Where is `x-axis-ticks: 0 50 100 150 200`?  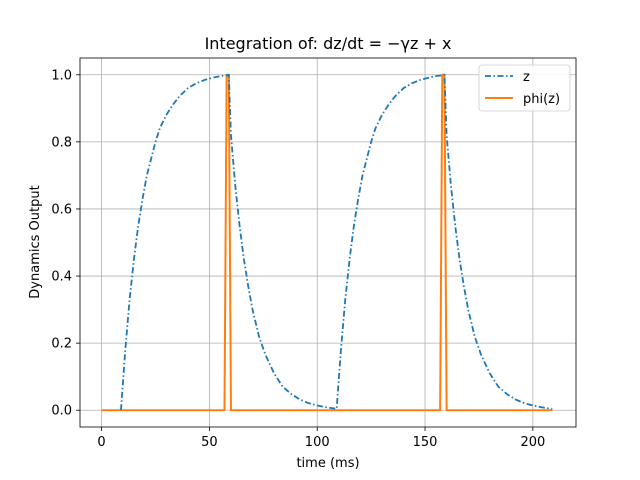
x-axis-ticks: 0 50 100 150 200 is located at coordinates (321, 438).